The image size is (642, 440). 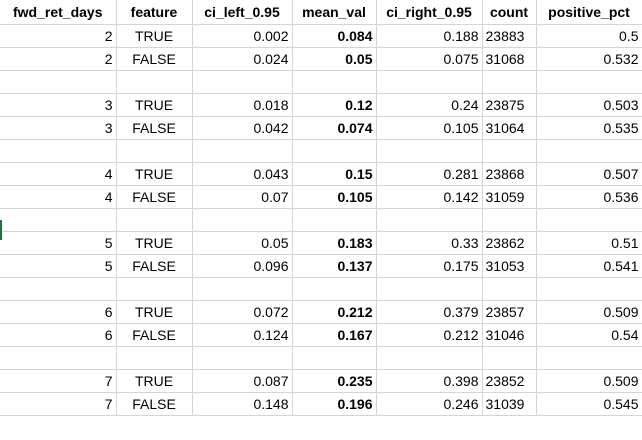 I want to click on cell-mean-val: 0.167, so click(x=334, y=335).